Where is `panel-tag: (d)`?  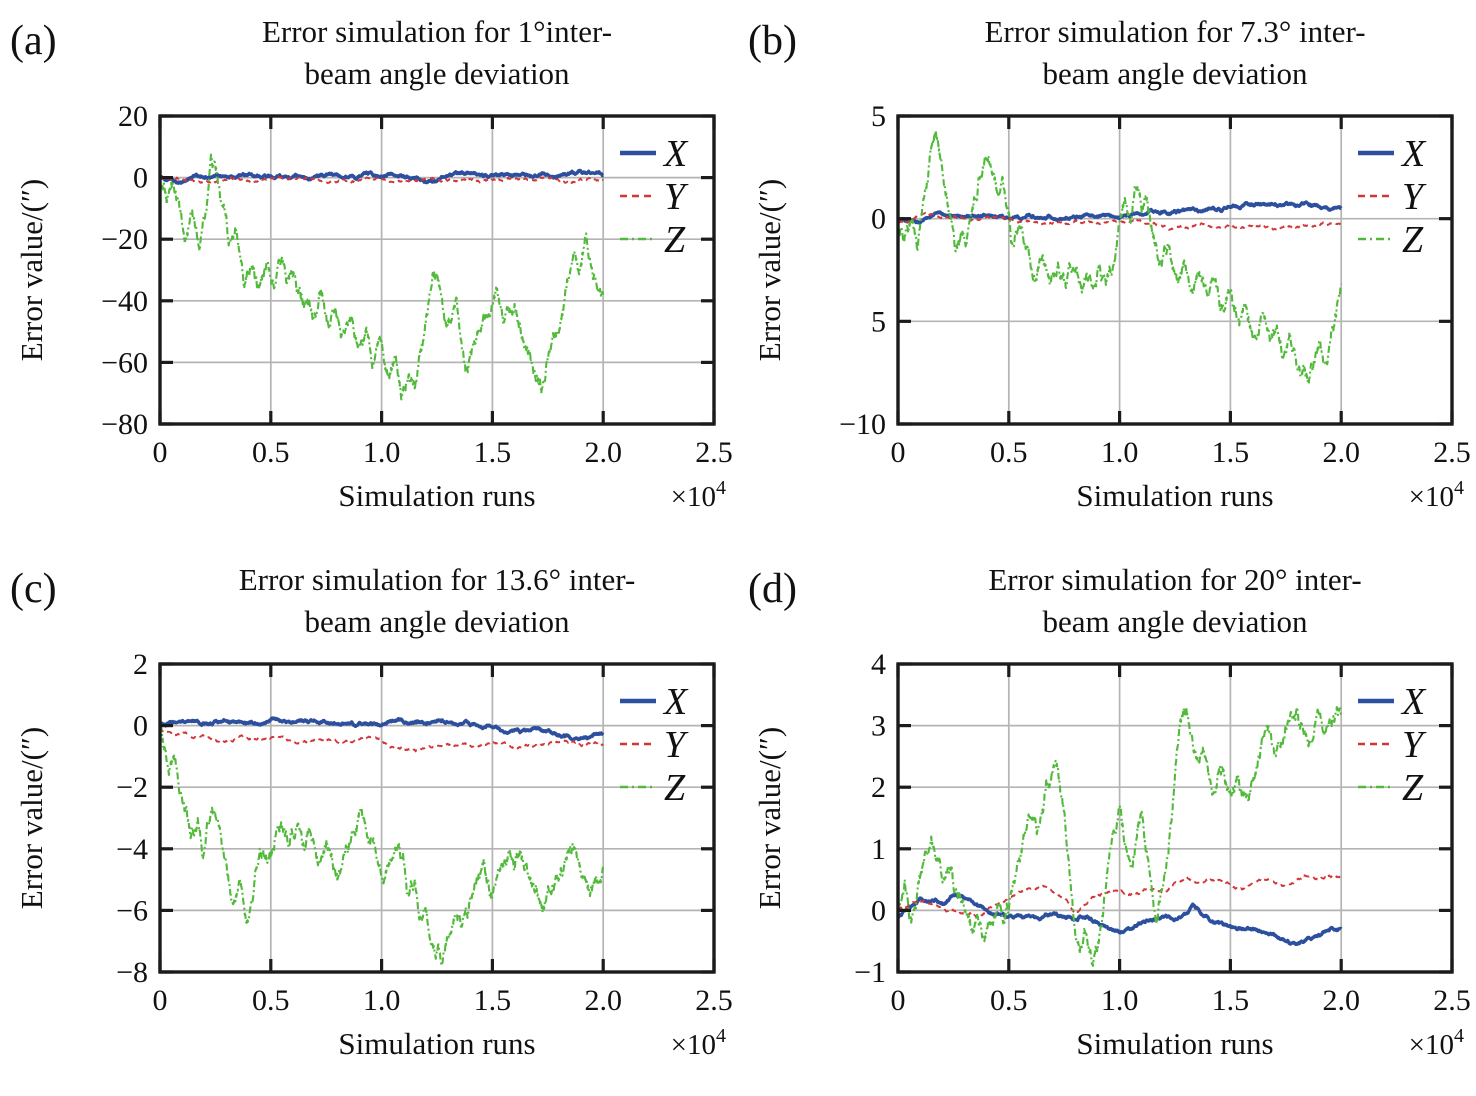
panel-tag: (d) is located at coordinates (772, 589).